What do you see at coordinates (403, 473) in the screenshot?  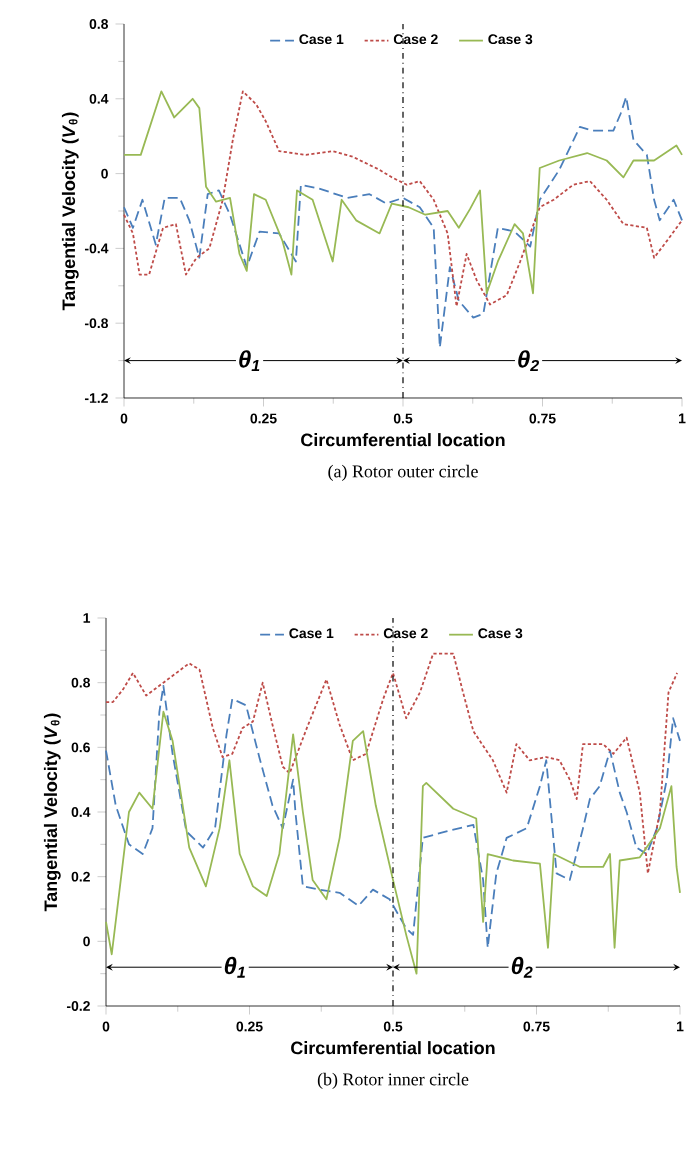 I see `text: (a) Rotor outer circle` at bounding box center [403, 473].